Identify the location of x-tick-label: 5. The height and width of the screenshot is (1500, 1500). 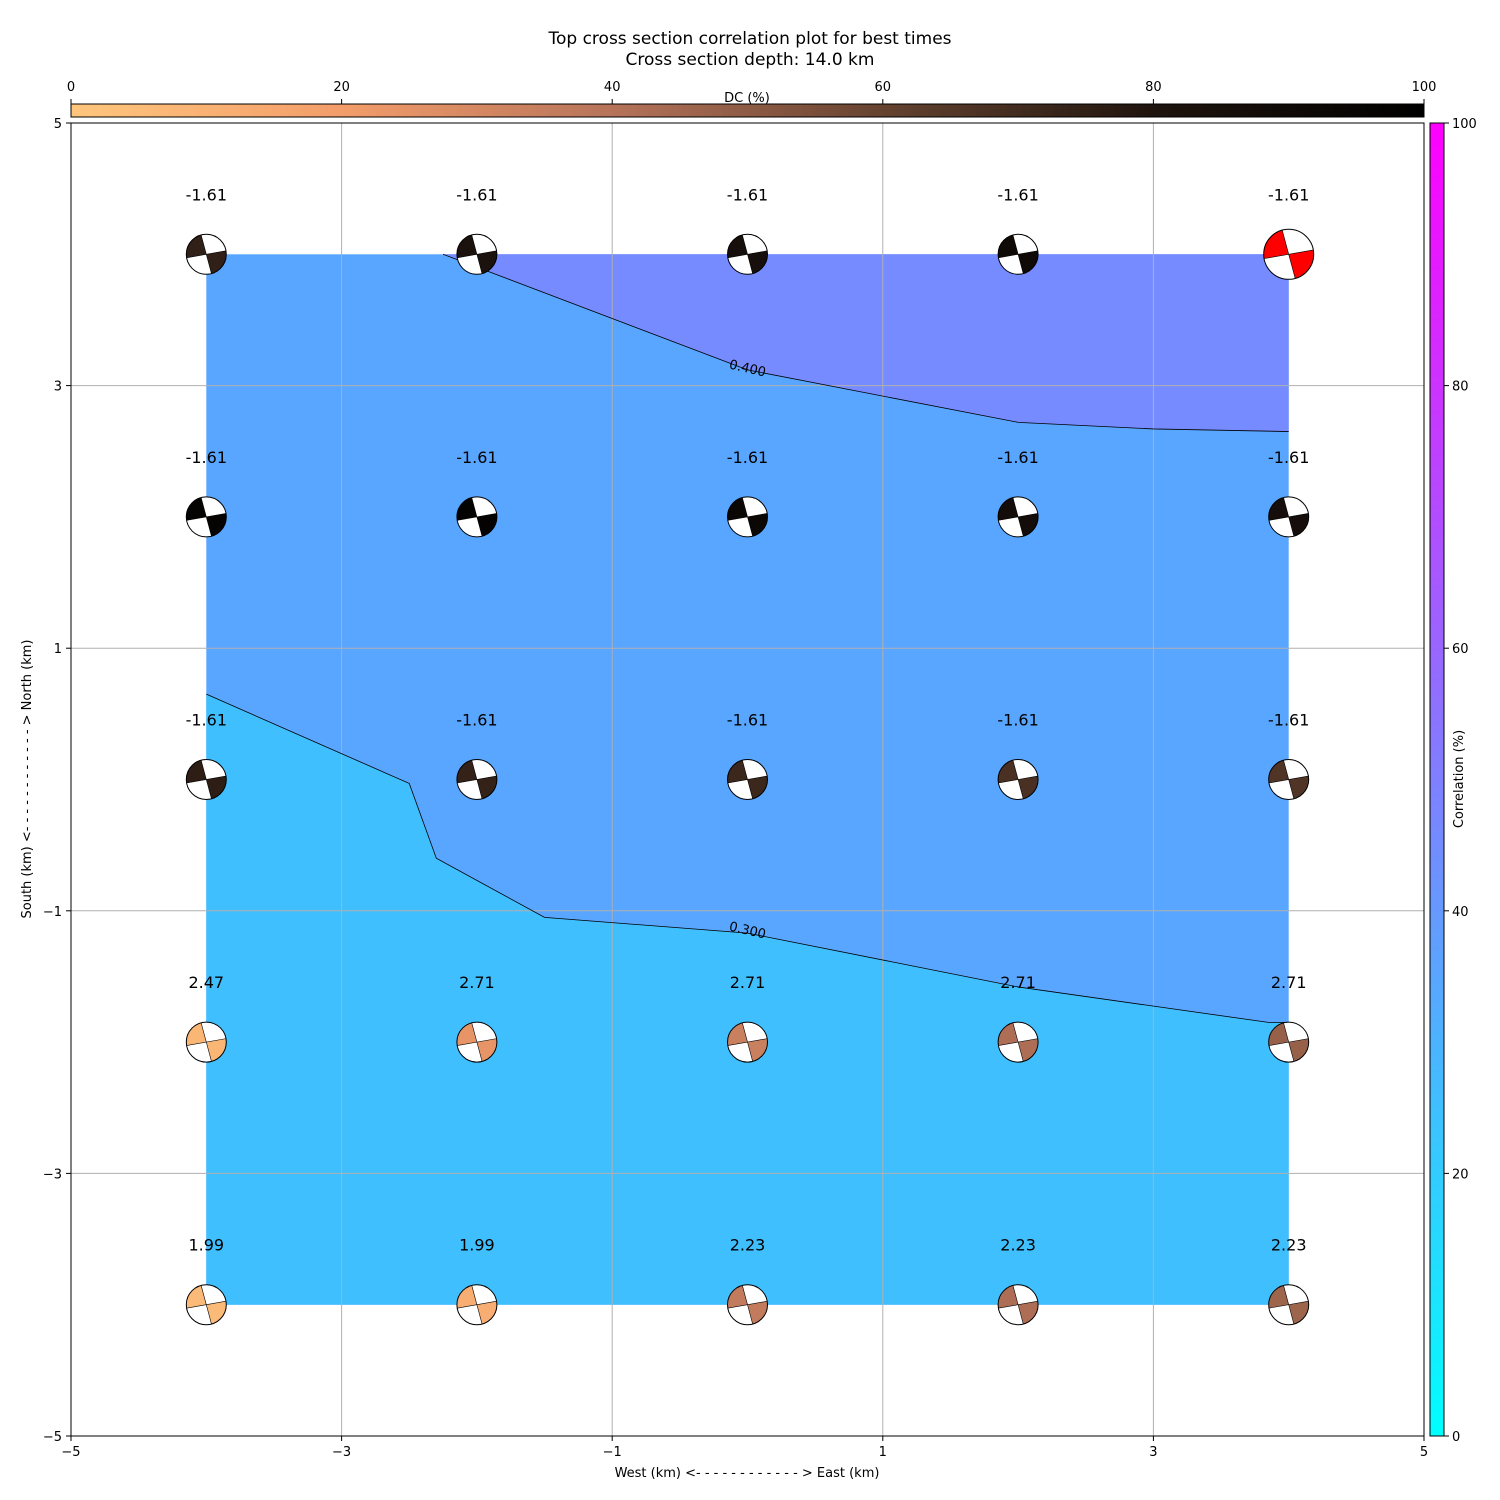
(1424, 1452).